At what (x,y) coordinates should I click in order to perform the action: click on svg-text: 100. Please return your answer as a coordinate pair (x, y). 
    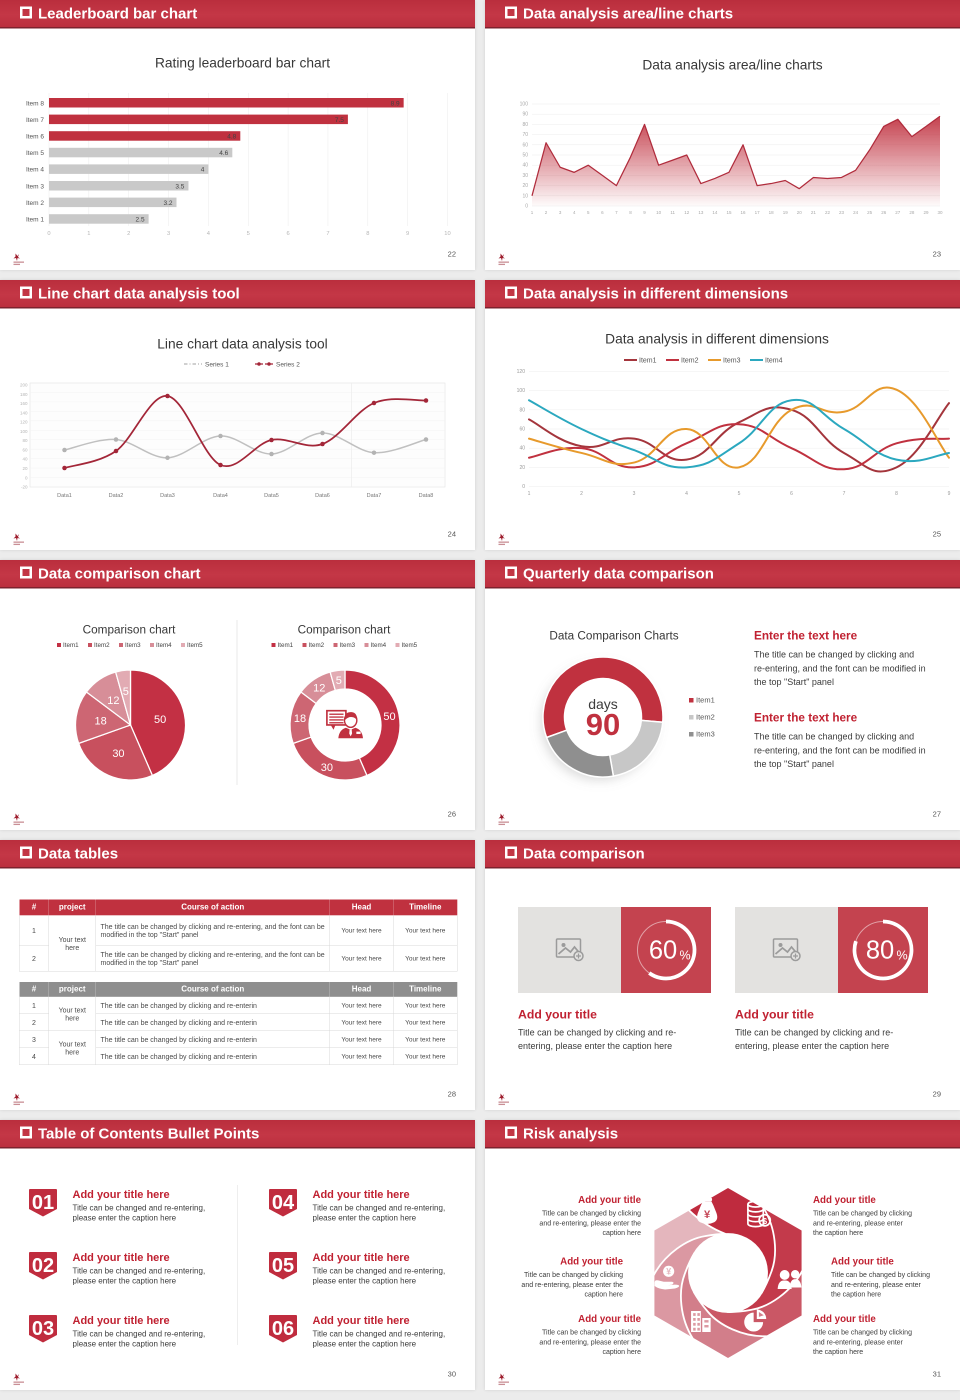
    Looking at the image, I should click on (24, 431).